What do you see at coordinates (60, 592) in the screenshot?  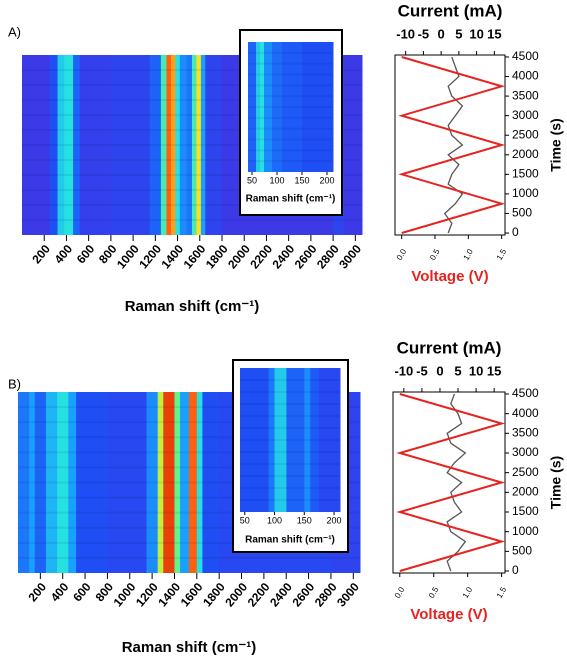 I see `x-tick-label: 400` at bounding box center [60, 592].